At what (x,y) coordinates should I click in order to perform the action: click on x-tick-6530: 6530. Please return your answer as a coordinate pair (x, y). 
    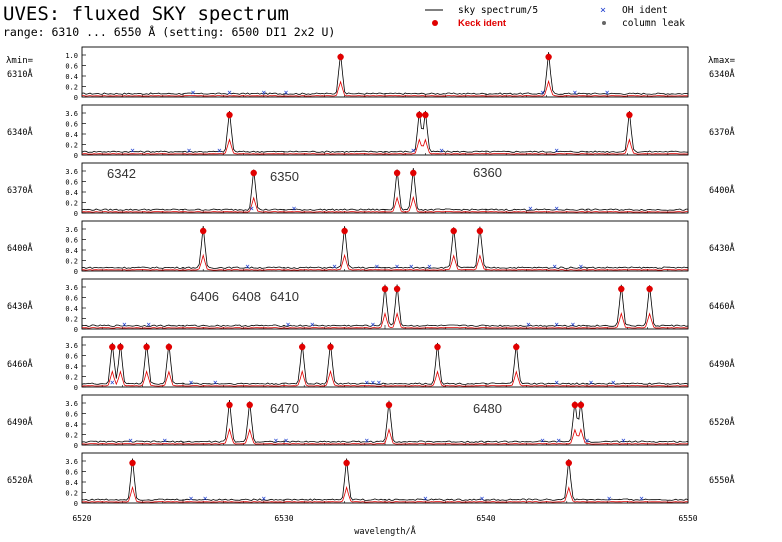
    Looking at the image, I should click on (283, 518).